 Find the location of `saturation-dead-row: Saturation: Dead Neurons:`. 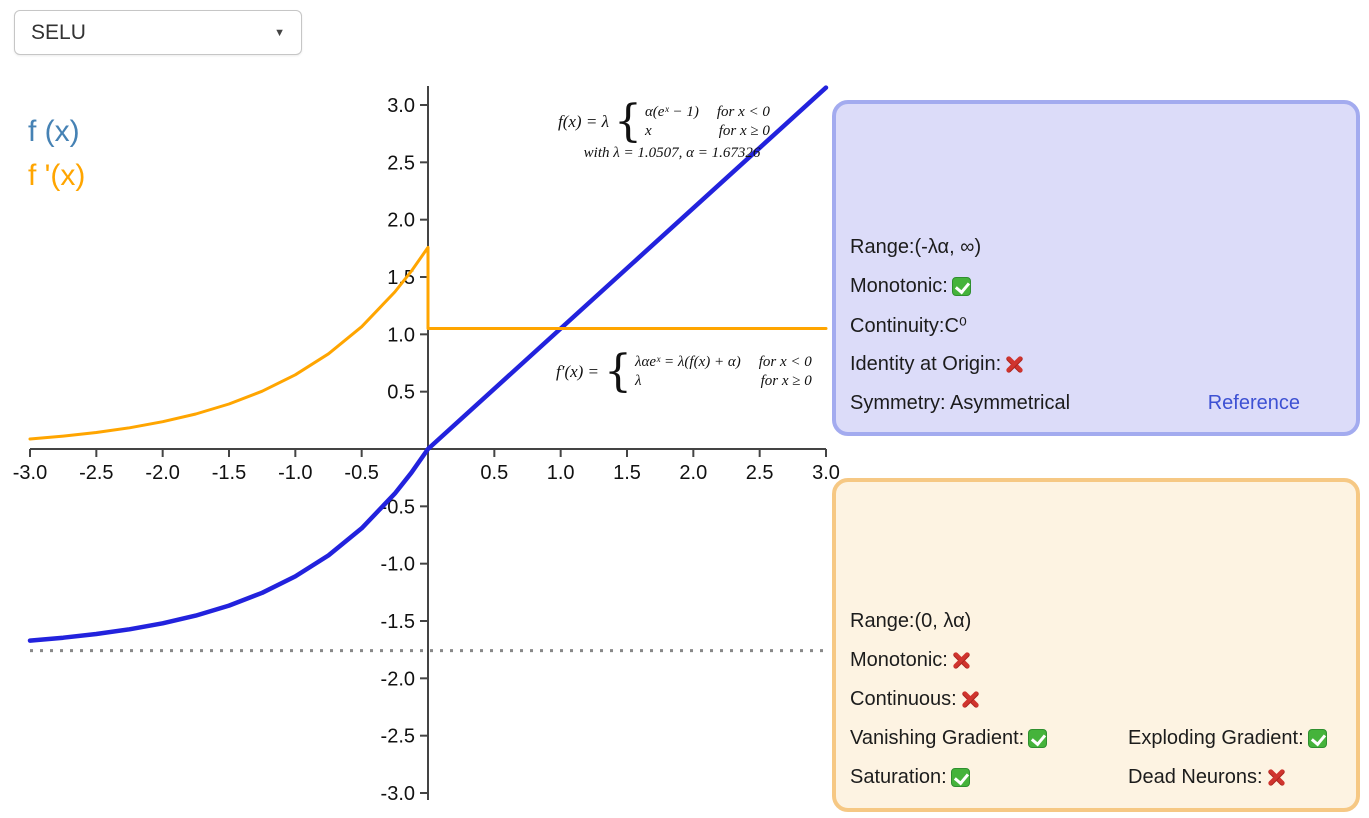

saturation-dead-row: Saturation: Dead Neurons: is located at coordinates (1096, 777).